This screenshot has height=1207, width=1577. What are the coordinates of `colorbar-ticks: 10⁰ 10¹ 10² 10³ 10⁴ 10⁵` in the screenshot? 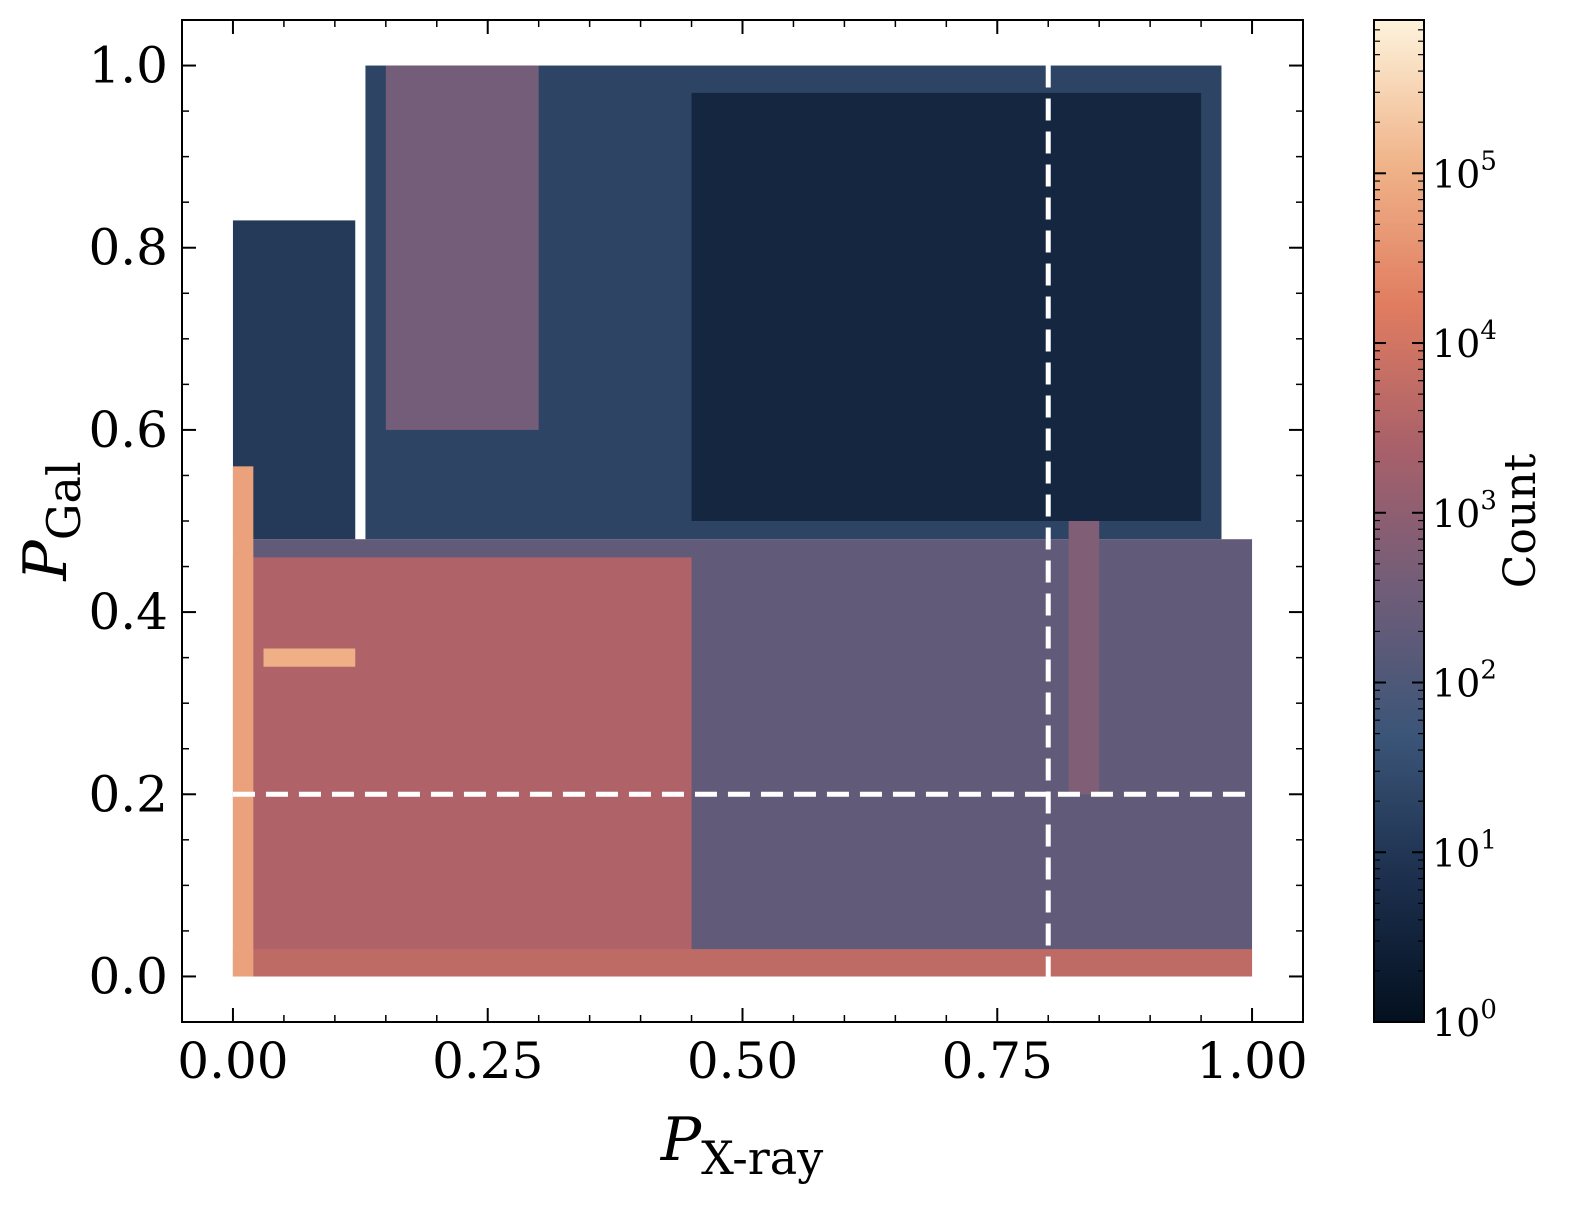 It's located at (1435, 532).